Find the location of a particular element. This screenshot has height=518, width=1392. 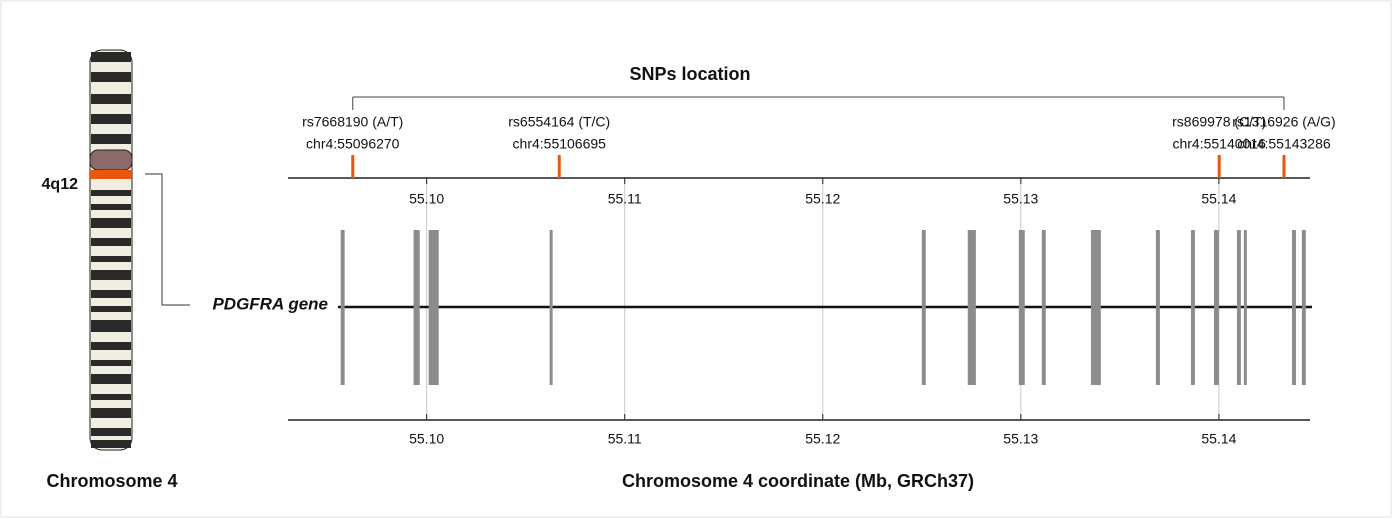

x-axis-title: Chromosome 4 coordinate (Mb, GRCh37) is located at coordinates (798, 481).